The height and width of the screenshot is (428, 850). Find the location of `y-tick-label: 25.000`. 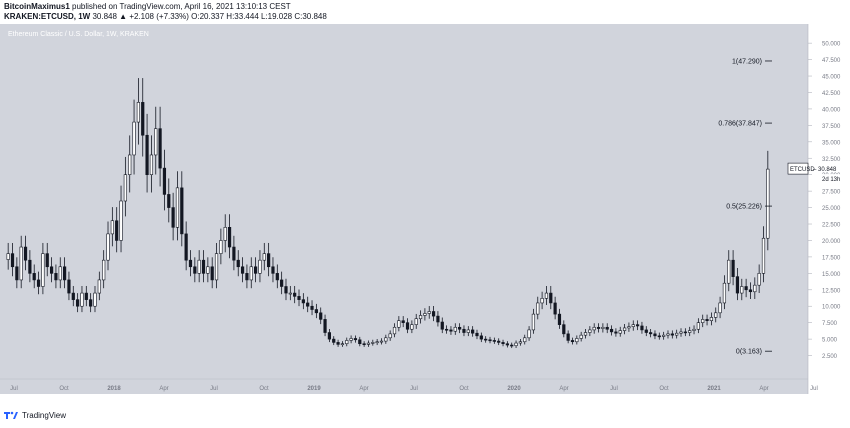

y-tick-label: 25.000 is located at coordinates (831, 209).